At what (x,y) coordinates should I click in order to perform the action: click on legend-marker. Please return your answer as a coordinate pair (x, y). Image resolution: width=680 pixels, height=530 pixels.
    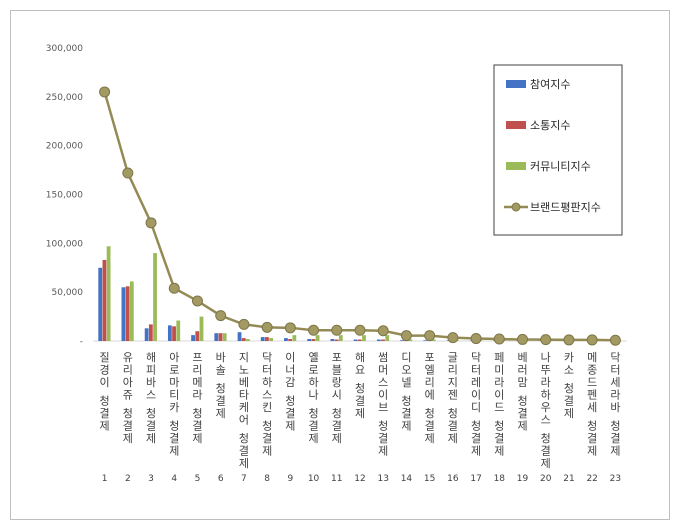
    Looking at the image, I should click on (516, 207).